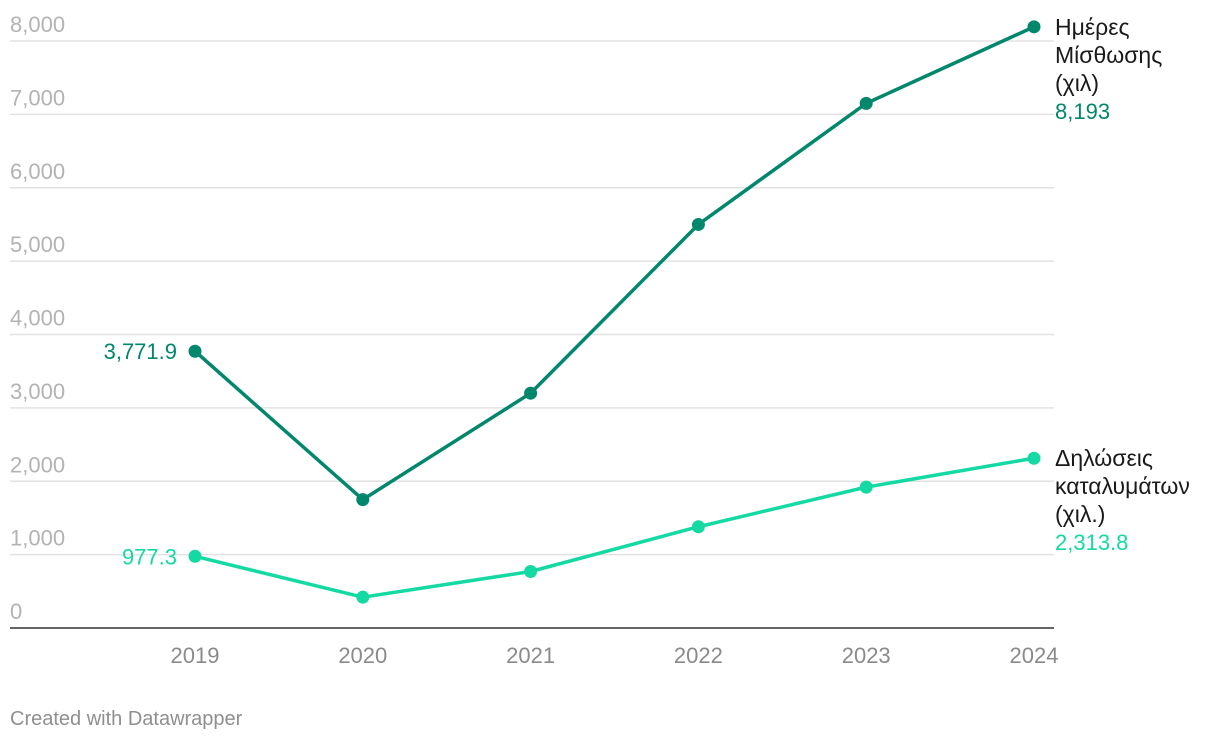 The height and width of the screenshot is (744, 1220). I want to click on end-value-label: 2,313.8, so click(1091, 542).